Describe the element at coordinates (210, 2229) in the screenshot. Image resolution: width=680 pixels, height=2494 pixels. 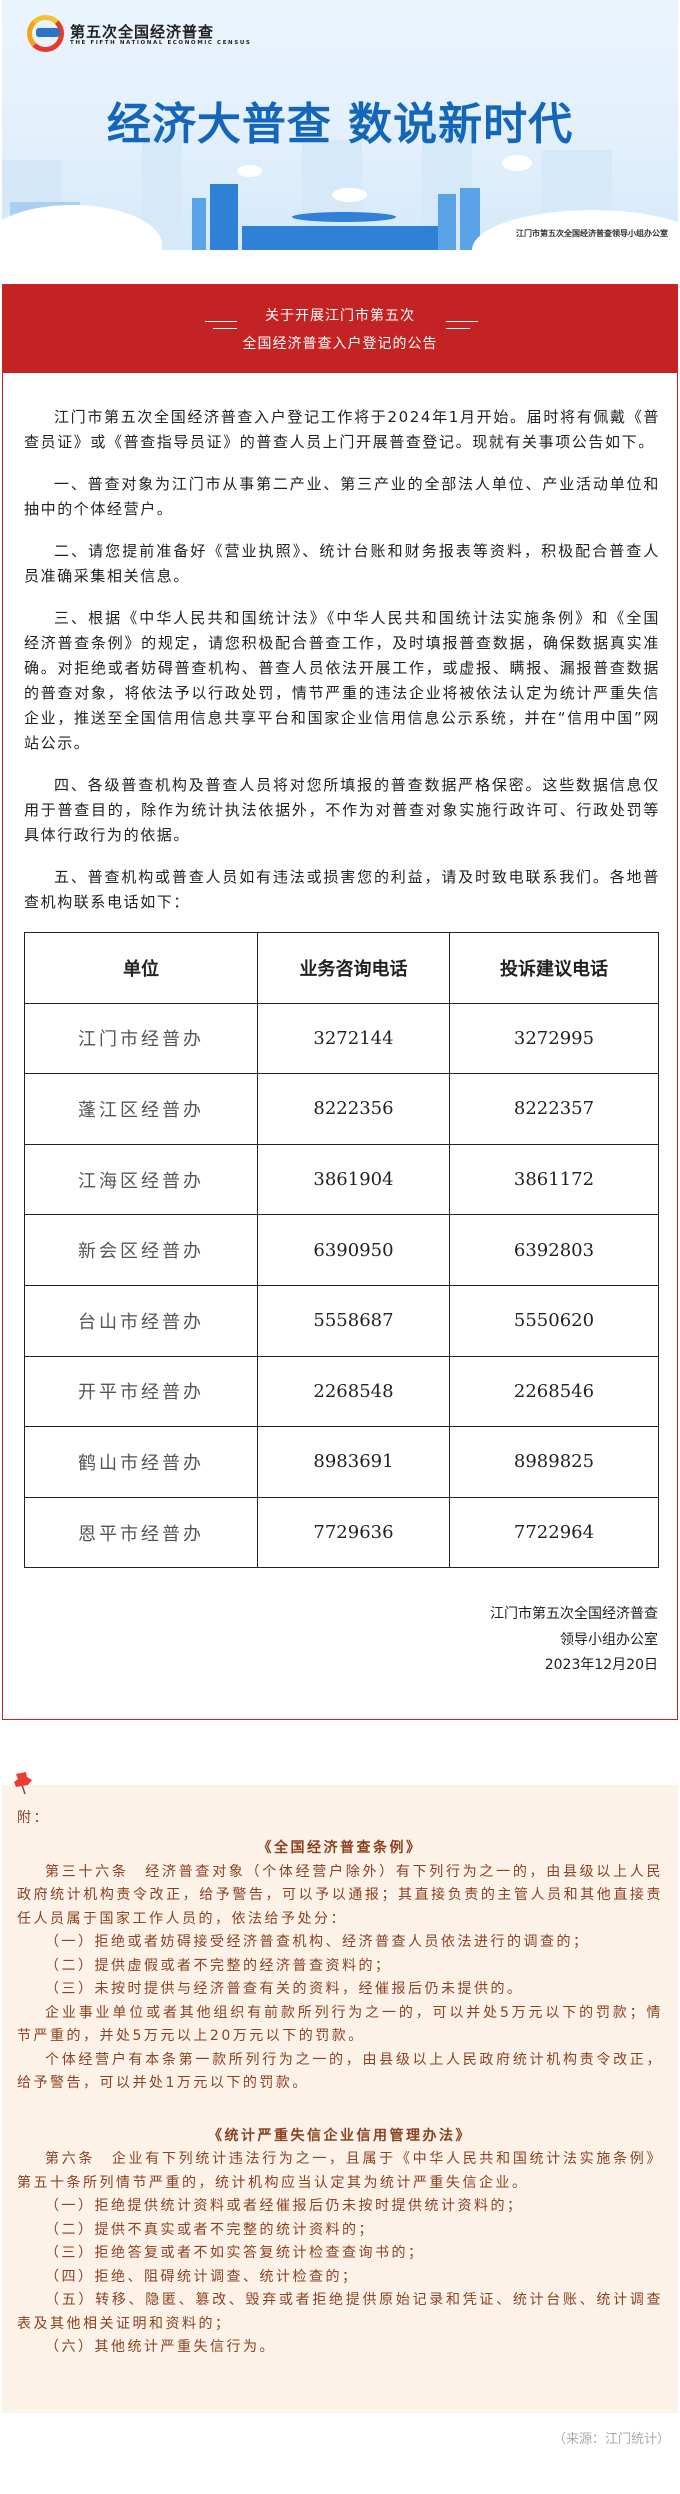
I see `law2-item: （二）提供不真实或者不完整的统计资料的；` at that location.